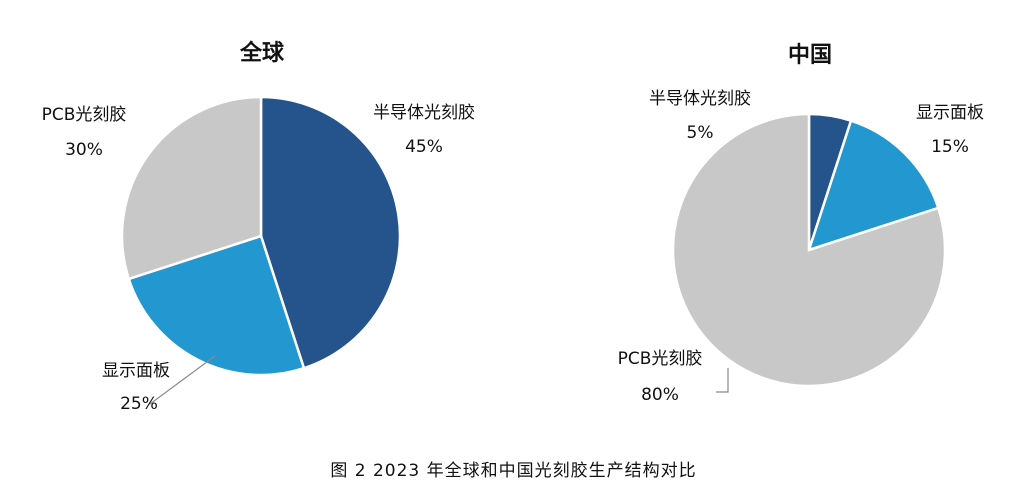 The height and width of the screenshot is (494, 1027). What do you see at coordinates (950, 147) in the screenshot?
I see `china-pie-value-display-panel: 15%` at bounding box center [950, 147].